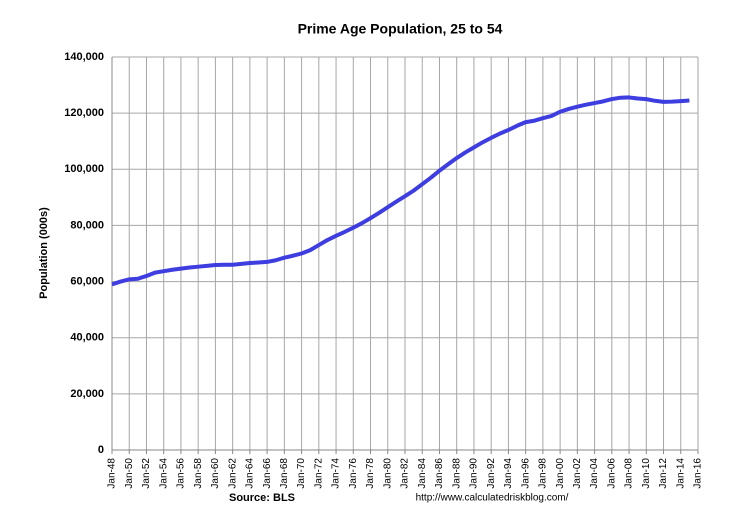 This screenshot has height=532, width=747. Describe the element at coordinates (44, 253) in the screenshot. I see `y-axis-label: Population (000s)` at that location.